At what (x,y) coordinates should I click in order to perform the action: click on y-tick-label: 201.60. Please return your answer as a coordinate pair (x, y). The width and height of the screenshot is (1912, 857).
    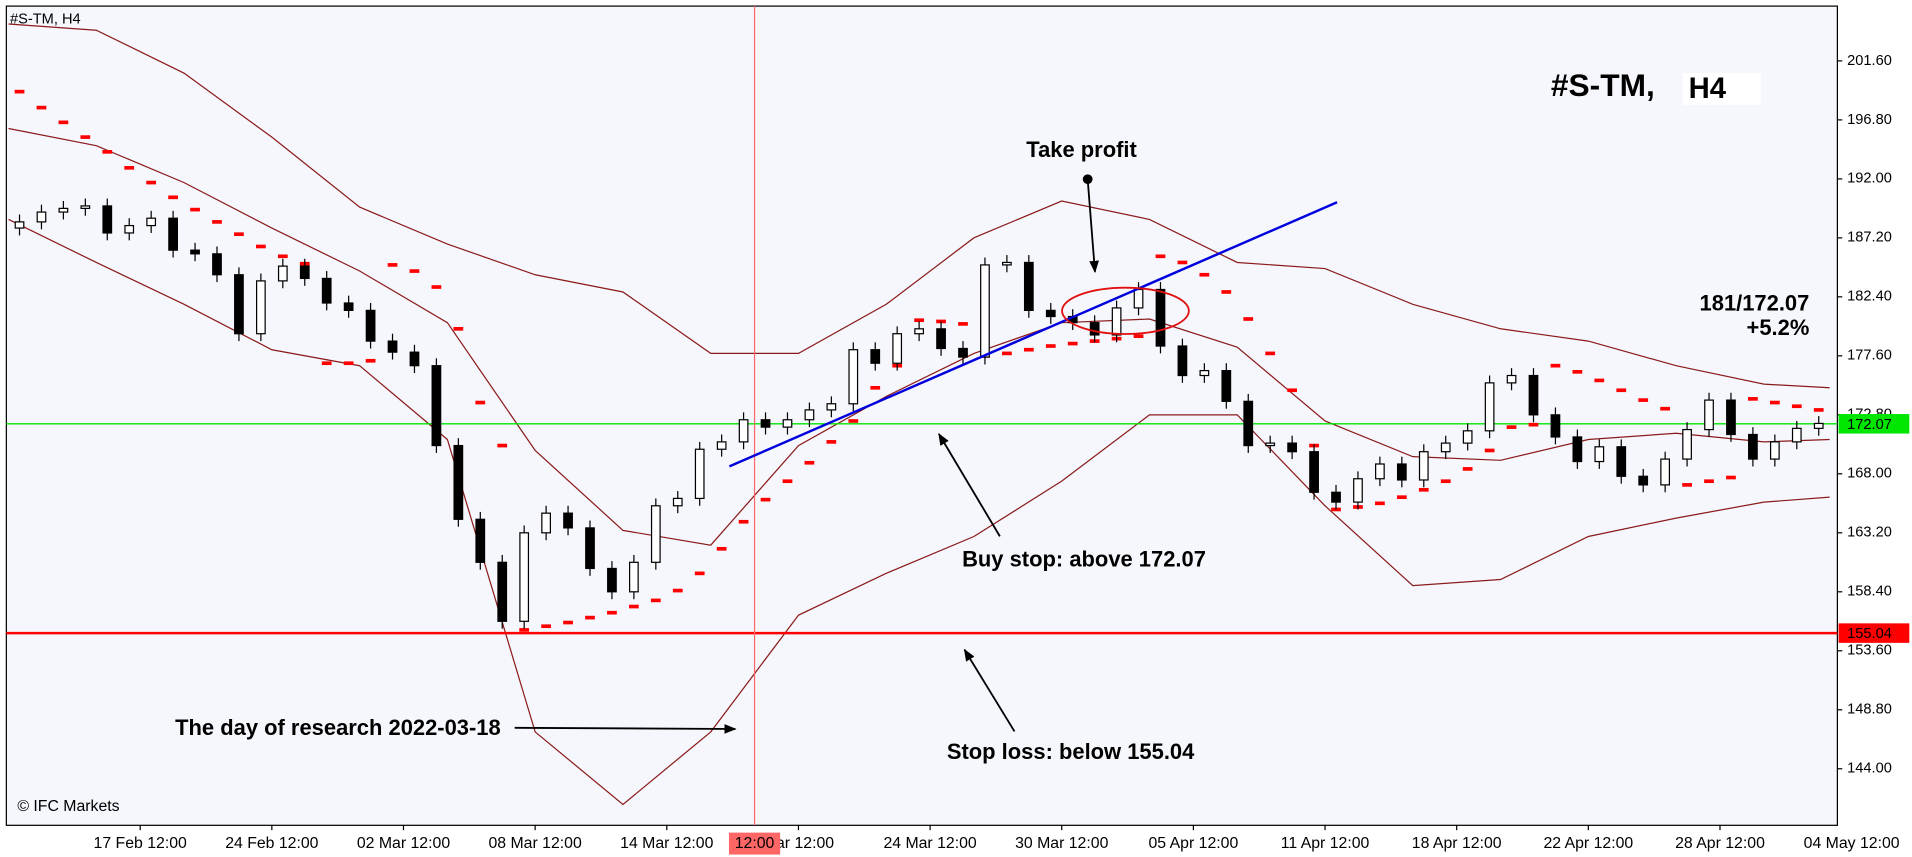
    Looking at the image, I should click on (1869, 61).